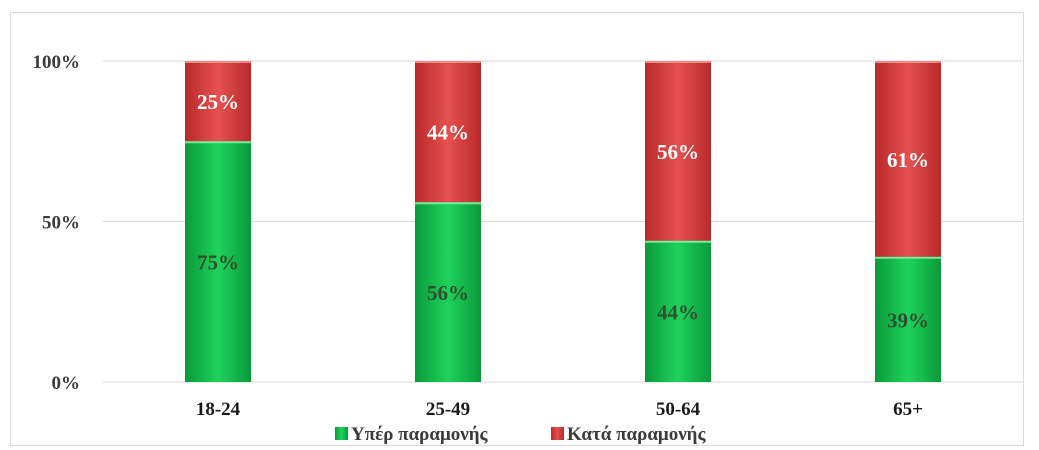  What do you see at coordinates (61, 223) in the screenshot?
I see `y-tick-label: 50%` at bounding box center [61, 223].